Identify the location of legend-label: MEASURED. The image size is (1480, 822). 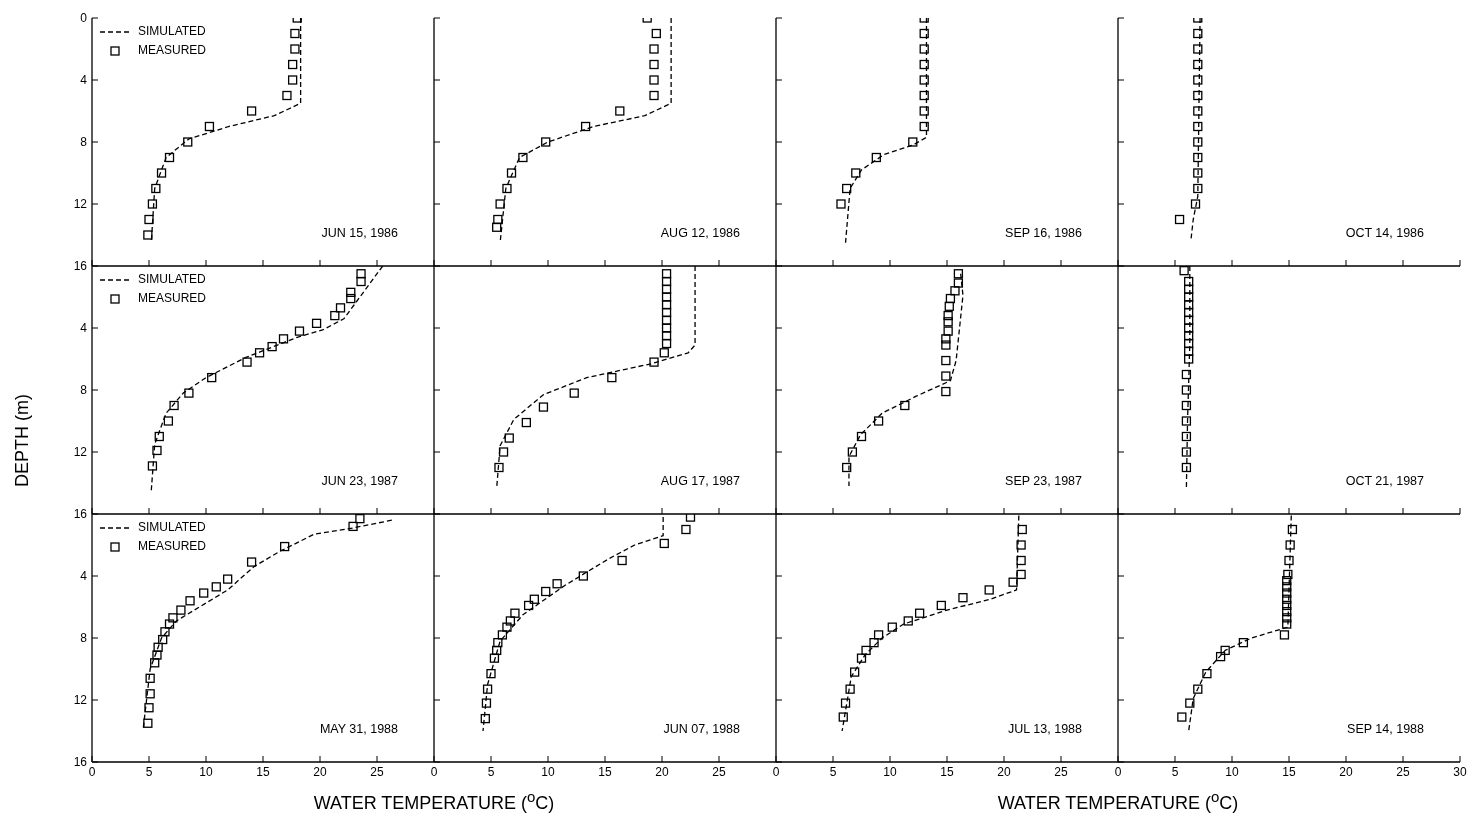
(172, 50).